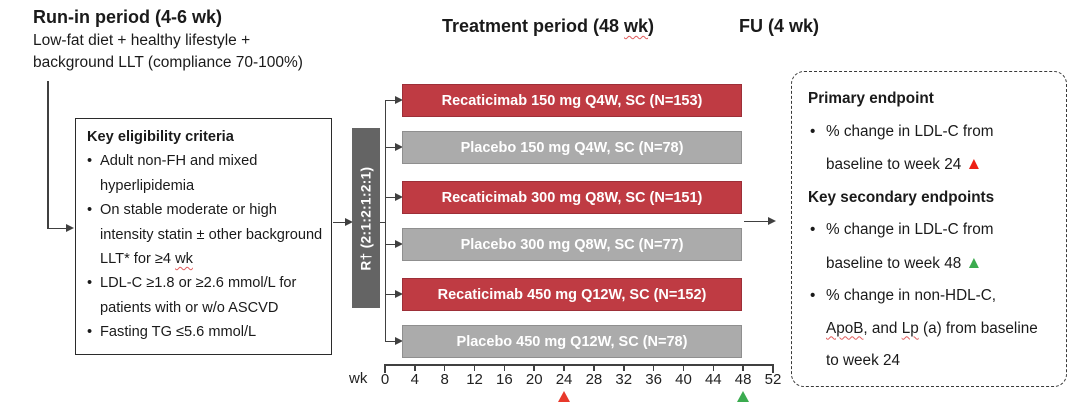 Image resolution: width=1080 pixels, height=413 pixels. What do you see at coordinates (653, 379) in the screenshot?
I see `axis-label-week-36: 36` at bounding box center [653, 379].